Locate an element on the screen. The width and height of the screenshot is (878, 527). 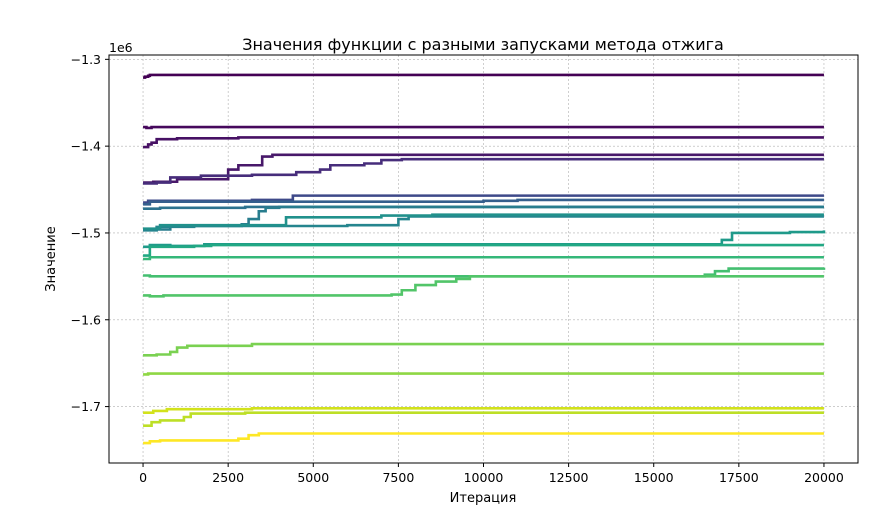
x-axis-label: Итерация is located at coordinates (483, 498).